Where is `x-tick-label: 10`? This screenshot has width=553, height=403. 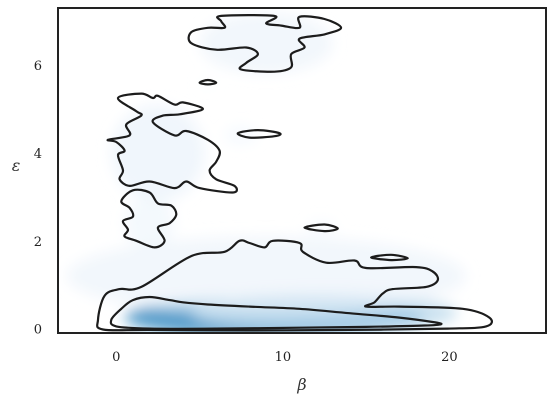 x-tick-label: 10 is located at coordinates (283, 357).